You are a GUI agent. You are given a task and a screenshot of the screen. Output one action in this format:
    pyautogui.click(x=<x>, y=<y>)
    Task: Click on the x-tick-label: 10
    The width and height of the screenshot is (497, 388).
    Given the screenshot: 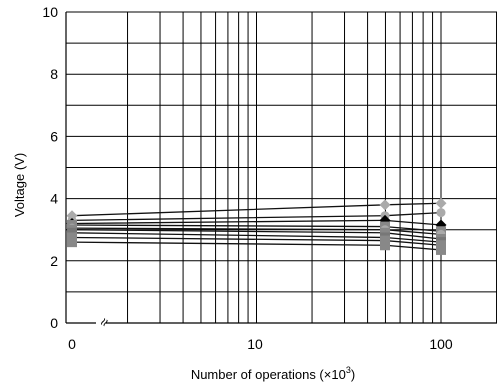 What is the action you would take?
    pyautogui.click(x=255, y=344)
    